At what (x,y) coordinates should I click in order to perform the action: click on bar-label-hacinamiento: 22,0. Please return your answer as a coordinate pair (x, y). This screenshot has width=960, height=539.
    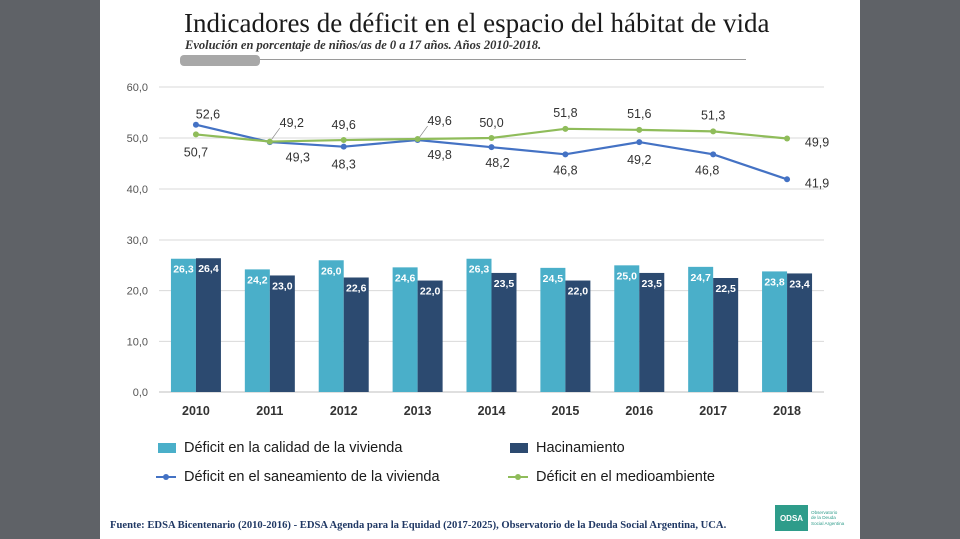
    Looking at the image, I should click on (578, 292).